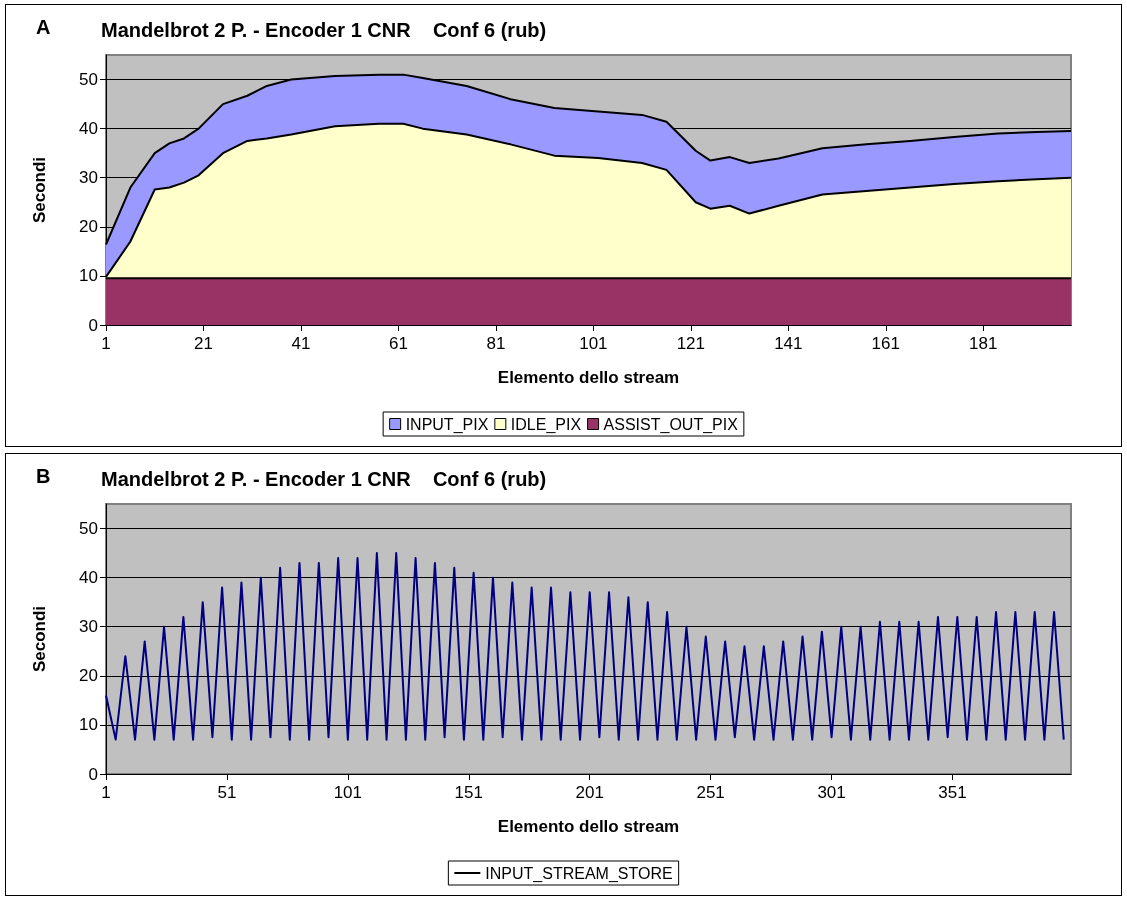  Describe the element at coordinates (398, 343) in the screenshot. I see `x-tick-label: 61` at that location.